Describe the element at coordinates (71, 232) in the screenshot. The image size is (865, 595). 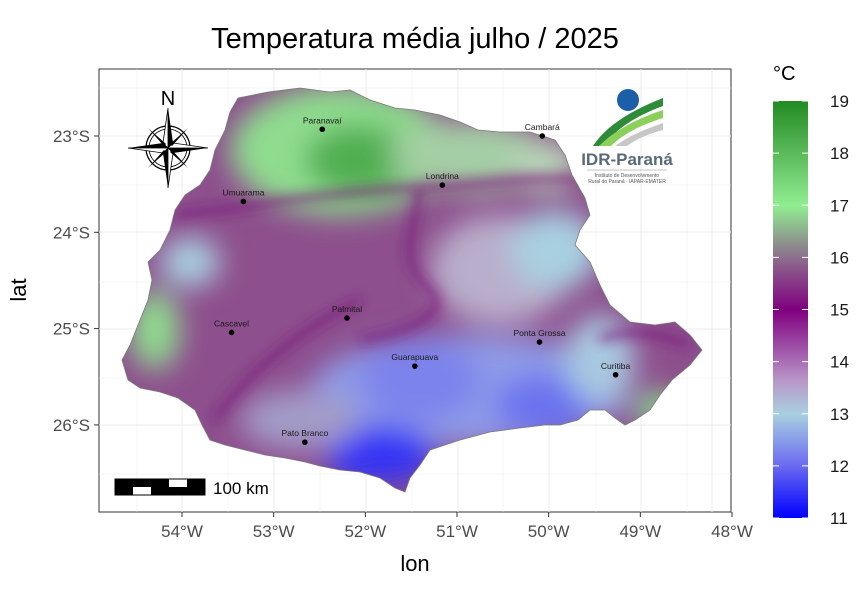
I see `y-tick-label: 24°S` at that location.